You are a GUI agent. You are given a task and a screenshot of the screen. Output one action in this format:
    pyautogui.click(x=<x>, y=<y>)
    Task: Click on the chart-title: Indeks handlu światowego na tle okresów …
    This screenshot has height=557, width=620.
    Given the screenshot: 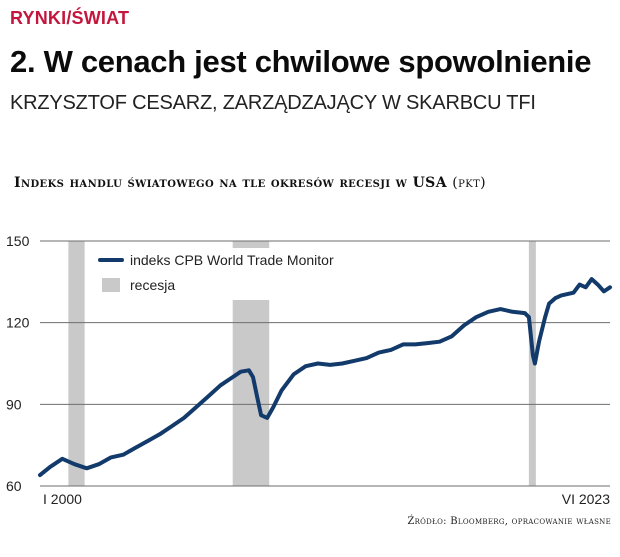 What is the action you would take?
    pyautogui.click(x=309, y=183)
    